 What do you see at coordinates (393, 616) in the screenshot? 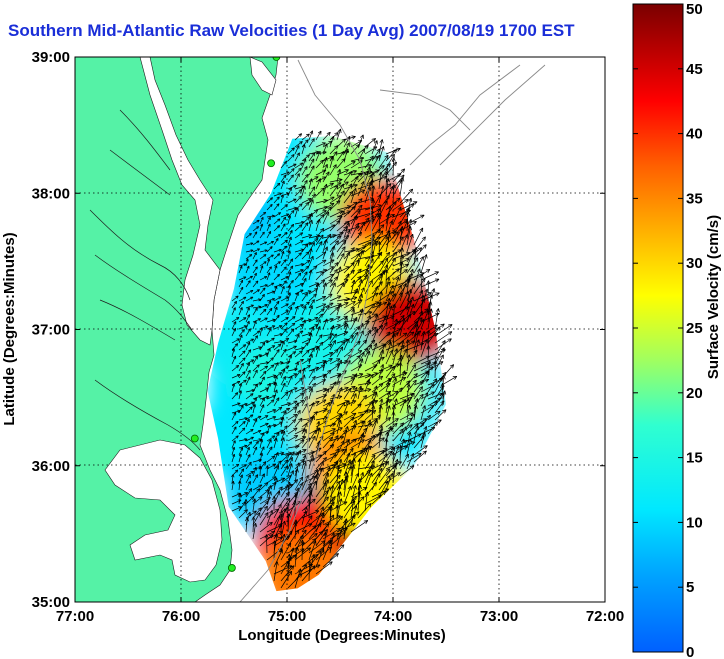
I see `x-tick-label: 74:00` at bounding box center [393, 616].